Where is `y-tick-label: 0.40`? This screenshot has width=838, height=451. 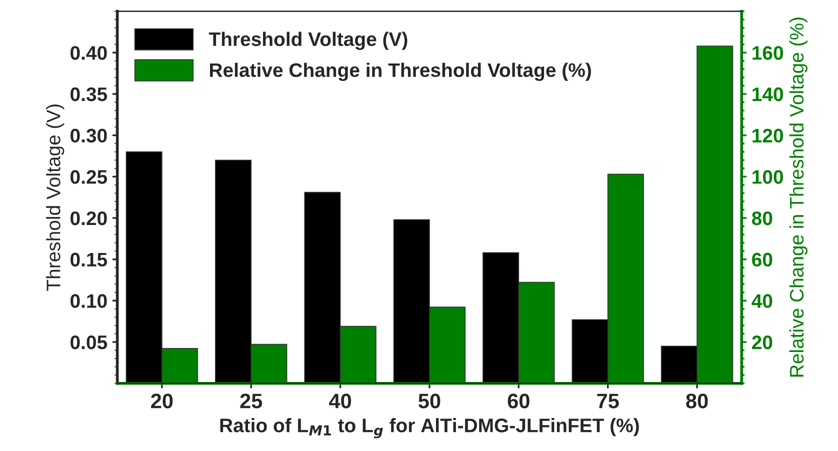 y-tick-label: 0.40 is located at coordinates (88, 53).